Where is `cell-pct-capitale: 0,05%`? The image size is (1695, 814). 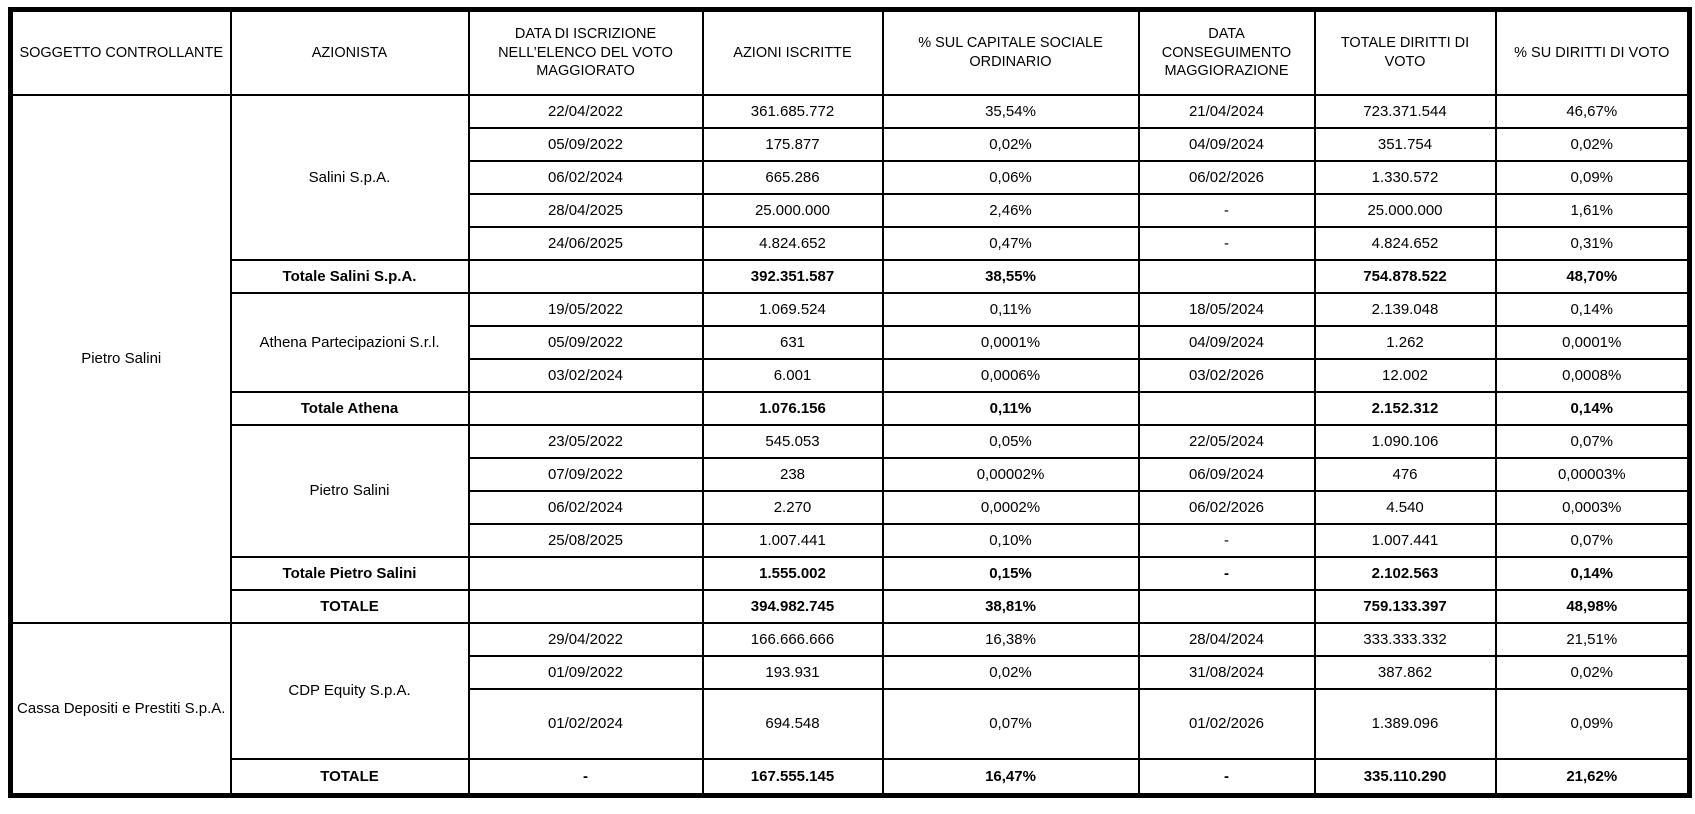 cell-pct-capitale: 0,05% is located at coordinates (1010, 441).